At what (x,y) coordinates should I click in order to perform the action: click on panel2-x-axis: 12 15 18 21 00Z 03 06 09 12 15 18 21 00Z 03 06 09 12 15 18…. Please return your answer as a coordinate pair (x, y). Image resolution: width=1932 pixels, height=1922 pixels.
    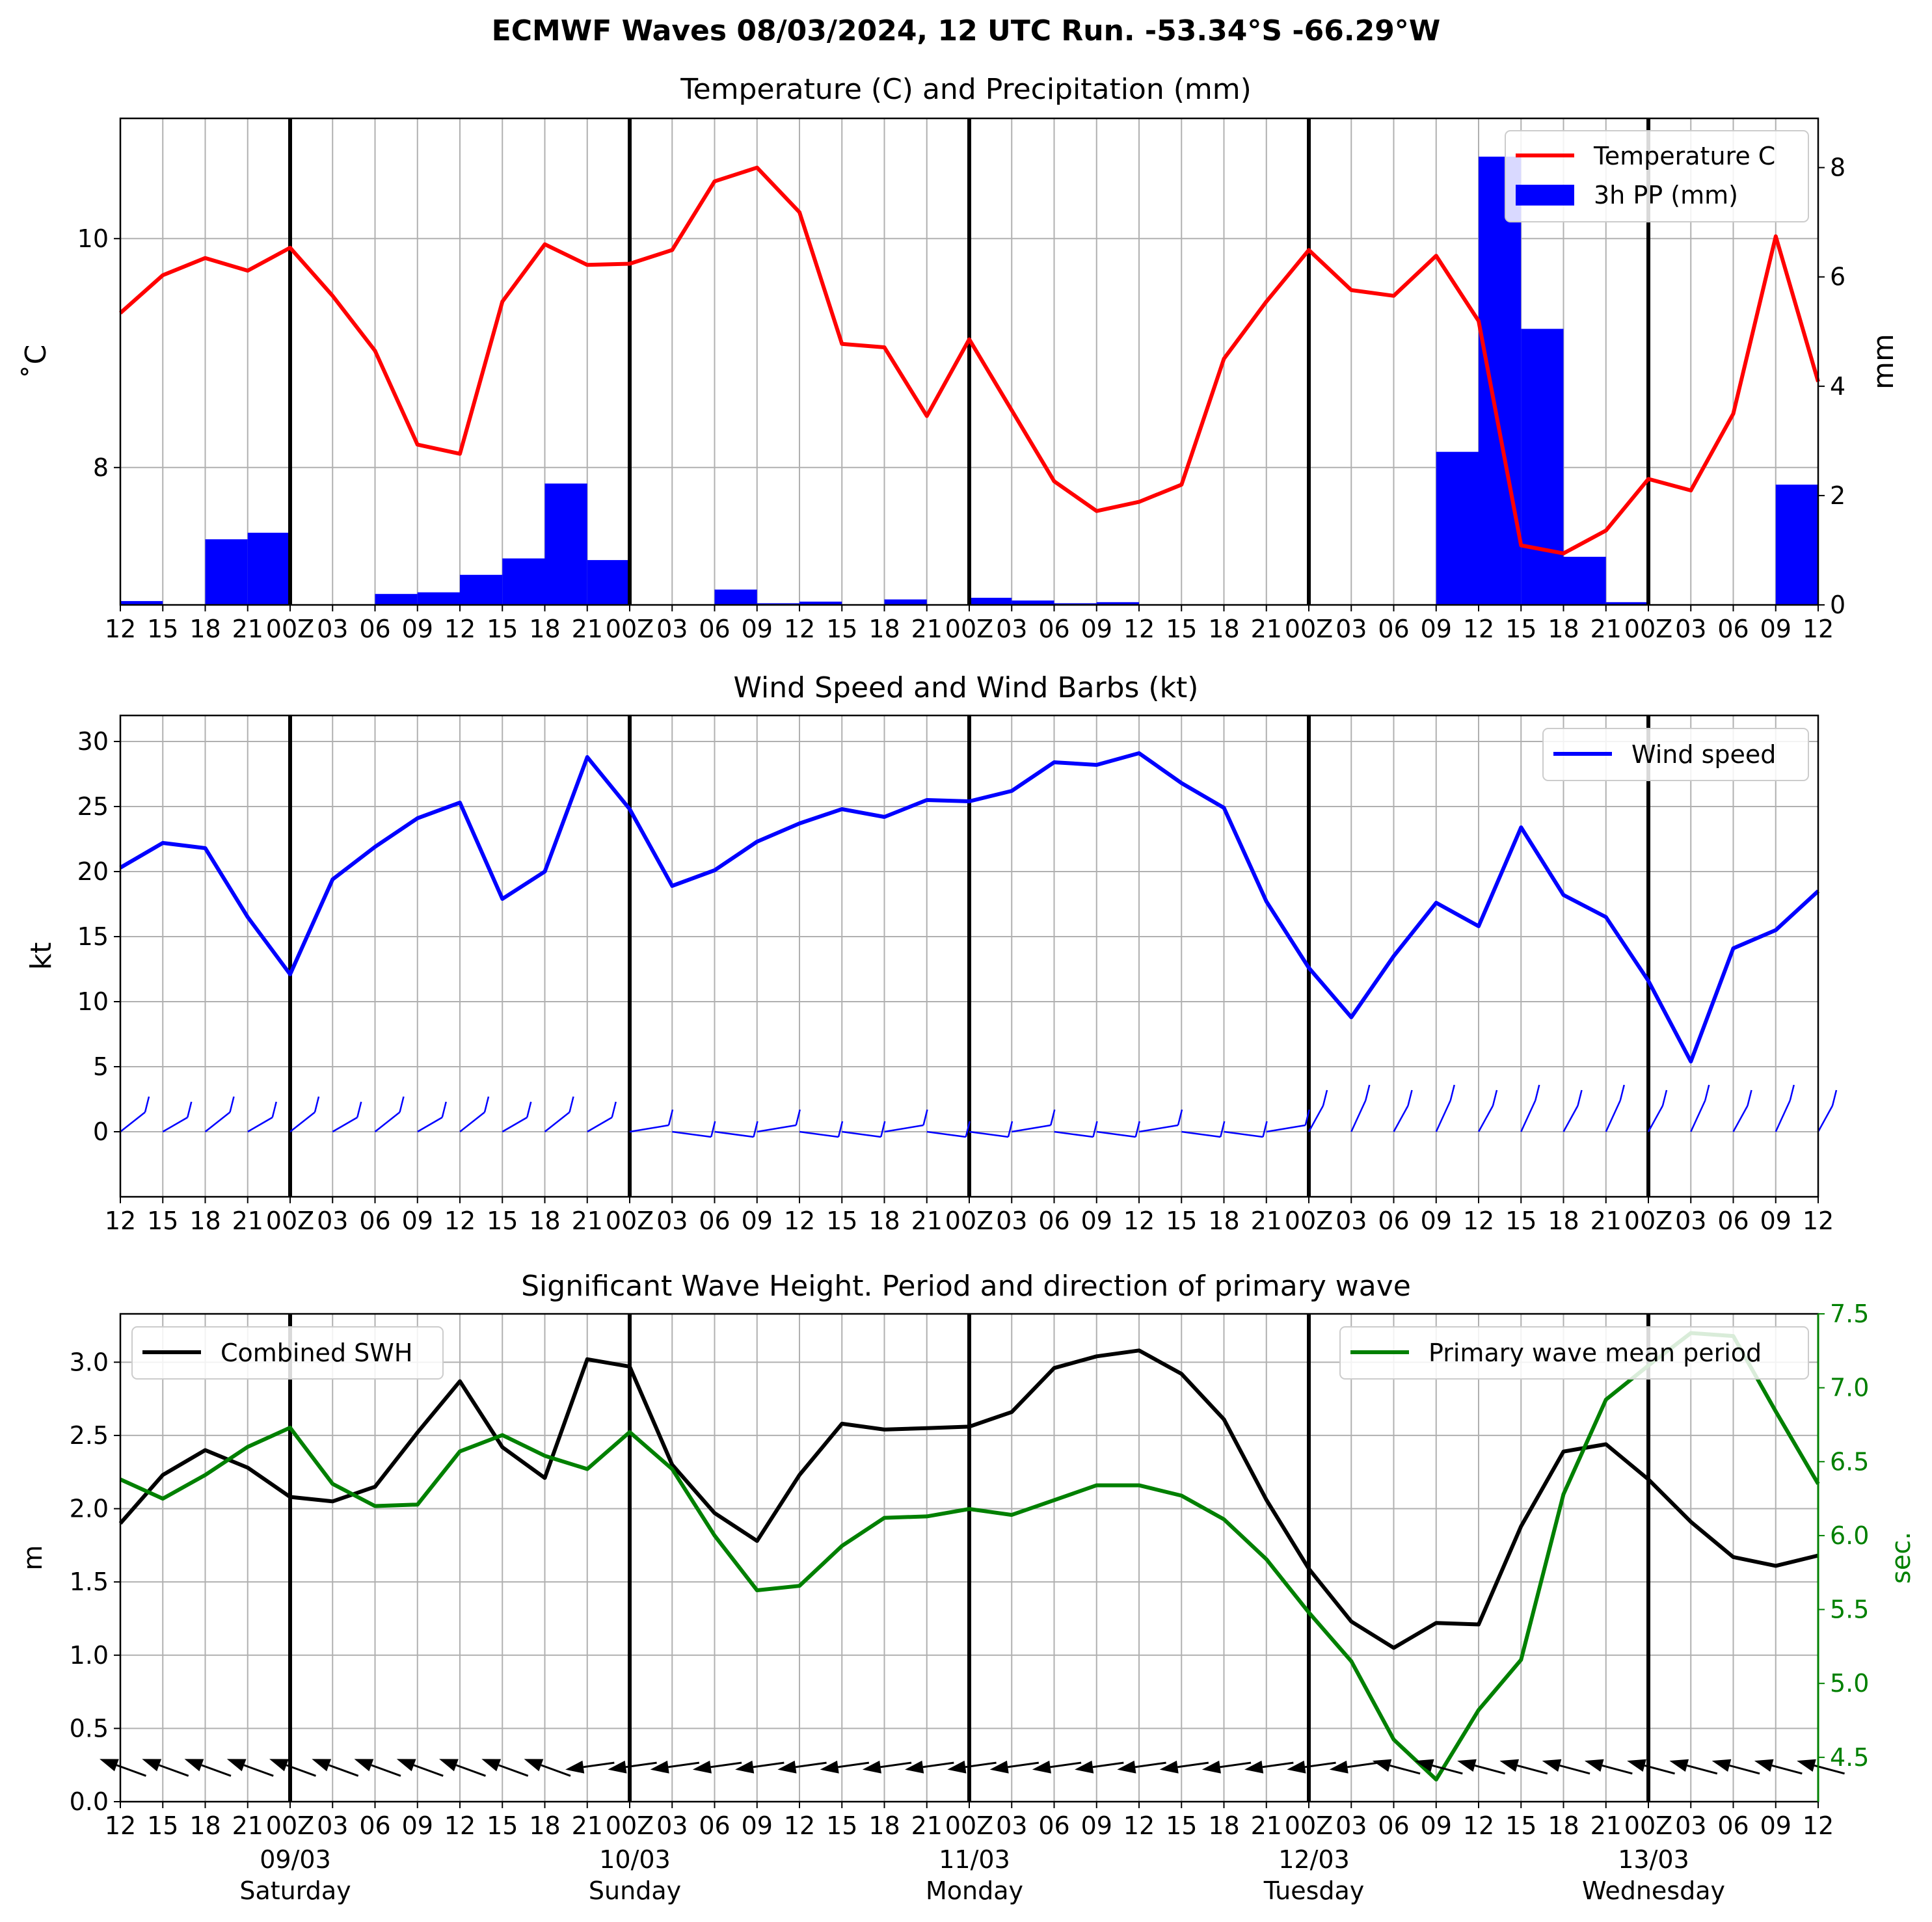
    Looking at the image, I should click on (969, 1216).